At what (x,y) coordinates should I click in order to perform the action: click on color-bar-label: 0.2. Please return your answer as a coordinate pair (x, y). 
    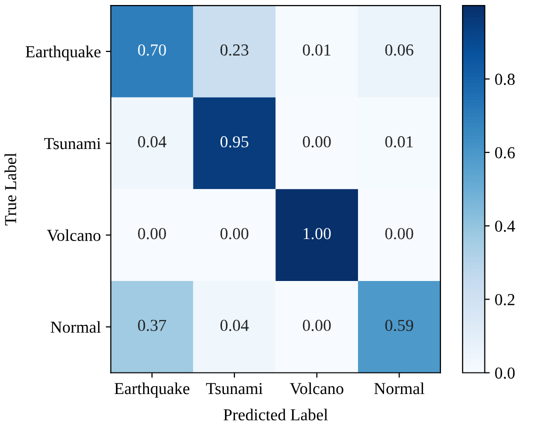
    Looking at the image, I should click on (504, 300).